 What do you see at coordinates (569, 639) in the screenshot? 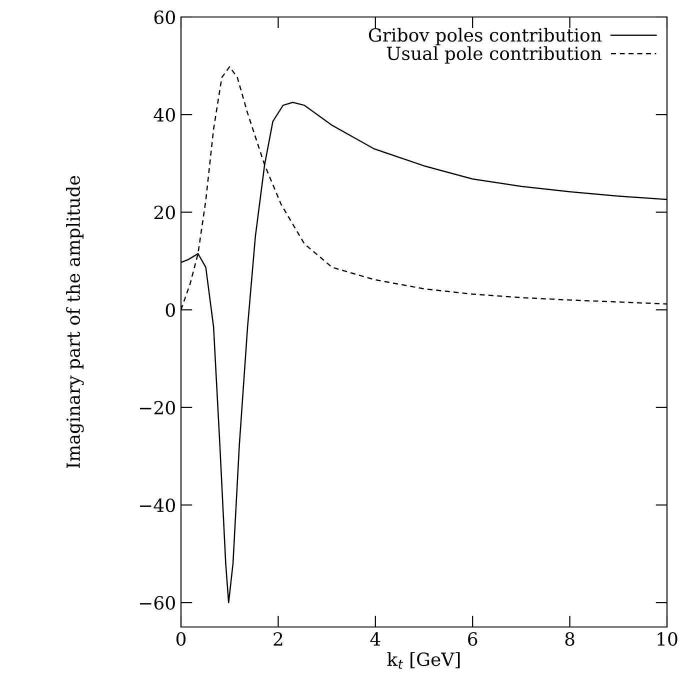
I see `x-tick-label: 8` at bounding box center [569, 639].